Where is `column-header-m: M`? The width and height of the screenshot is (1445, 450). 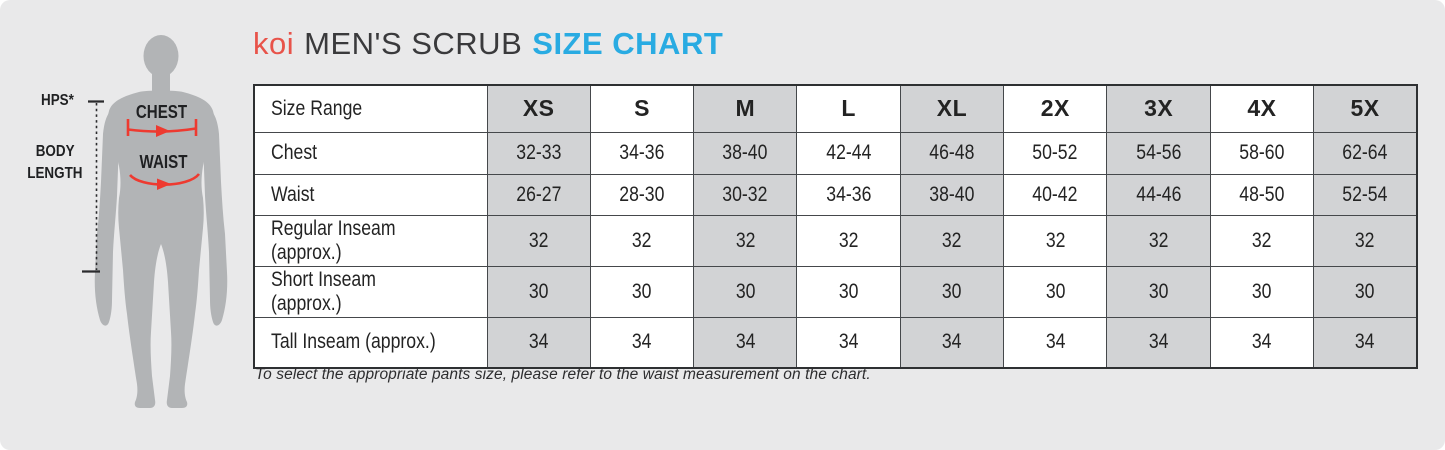 column-header-m: M is located at coordinates (745, 108).